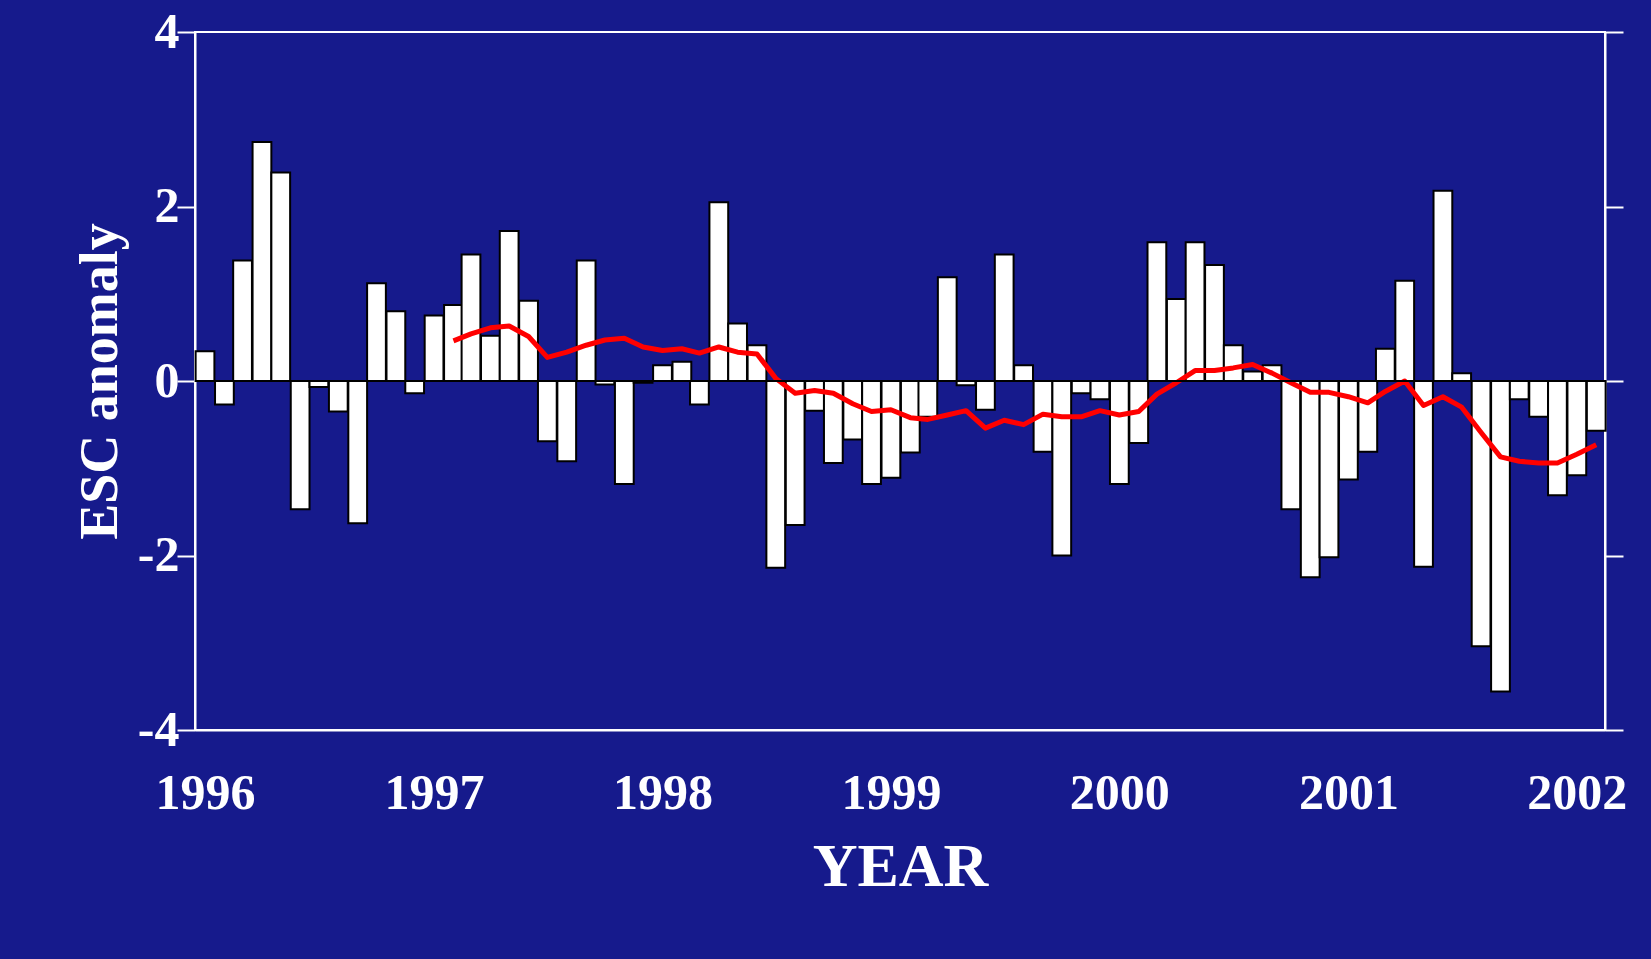  What do you see at coordinates (158, 554) in the screenshot?
I see `y-tick-label: -2` at bounding box center [158, 554].